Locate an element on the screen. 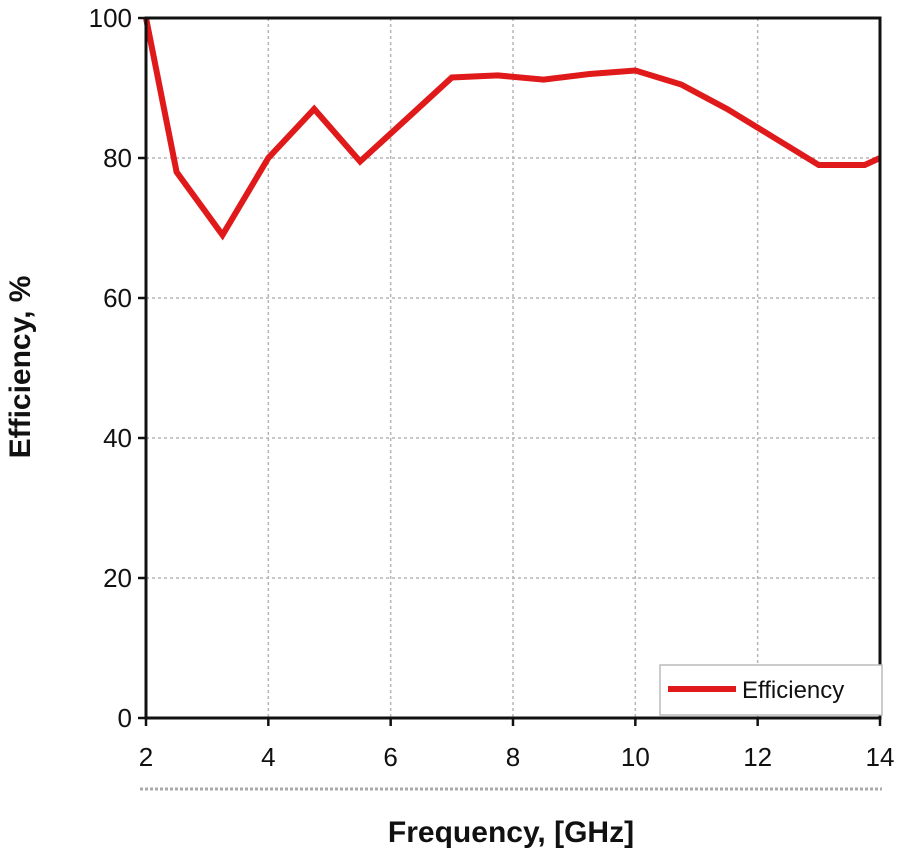 The image size is (900, 856). x-tick-label: 8 is located at coordinates (513, 757).